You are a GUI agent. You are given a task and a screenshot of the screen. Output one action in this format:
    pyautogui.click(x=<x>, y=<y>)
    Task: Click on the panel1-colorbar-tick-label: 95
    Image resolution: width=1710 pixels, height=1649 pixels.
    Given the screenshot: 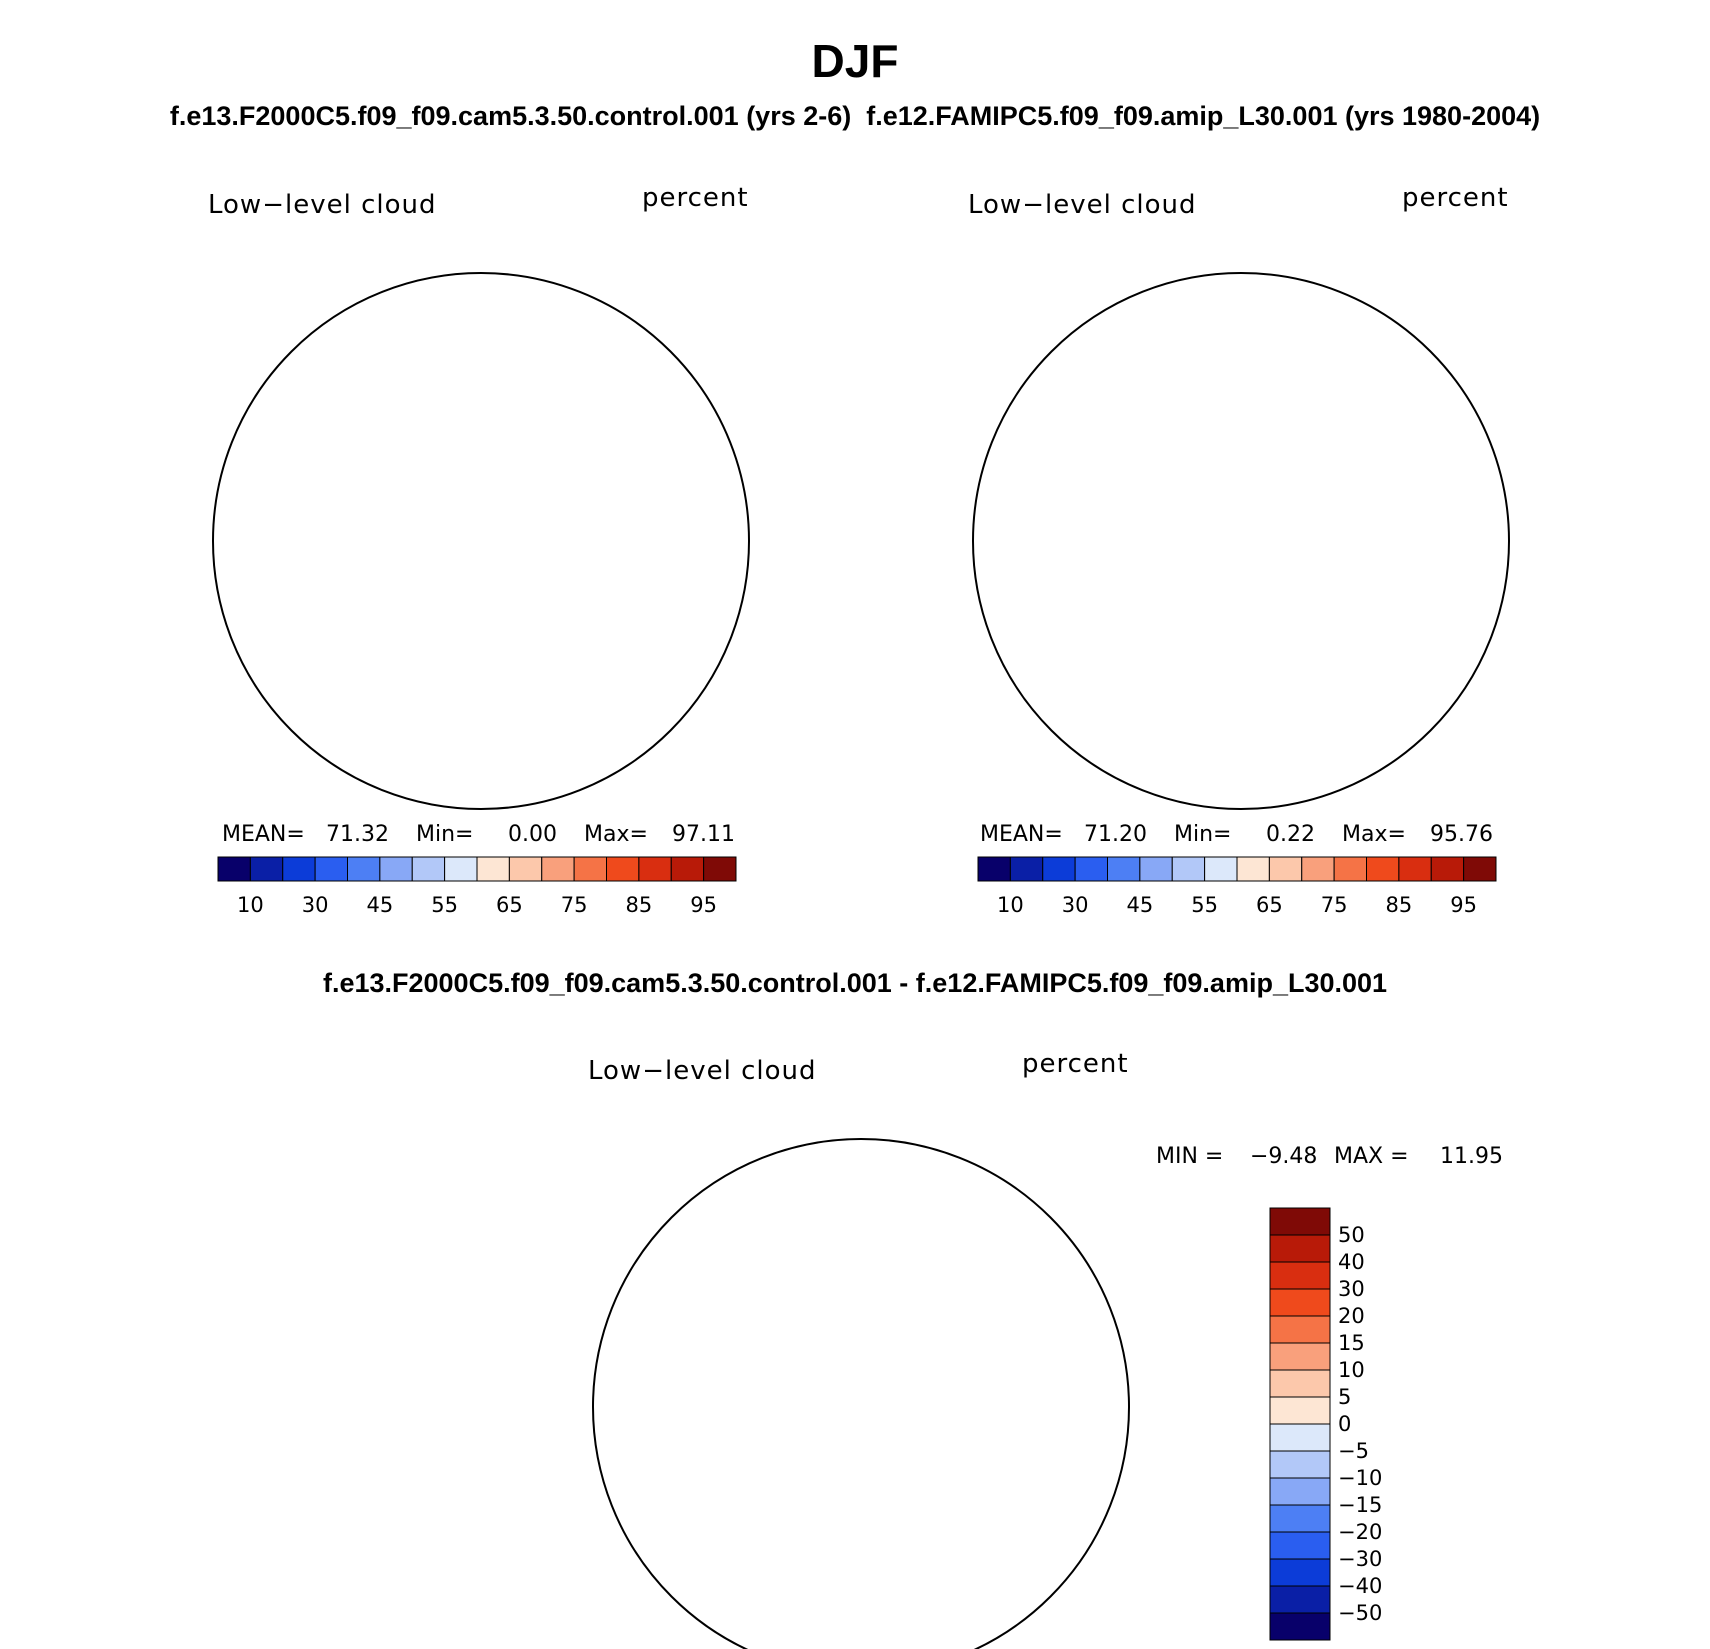 What is the action you would take?
    pyautogui.click(x=703, y=905)
    